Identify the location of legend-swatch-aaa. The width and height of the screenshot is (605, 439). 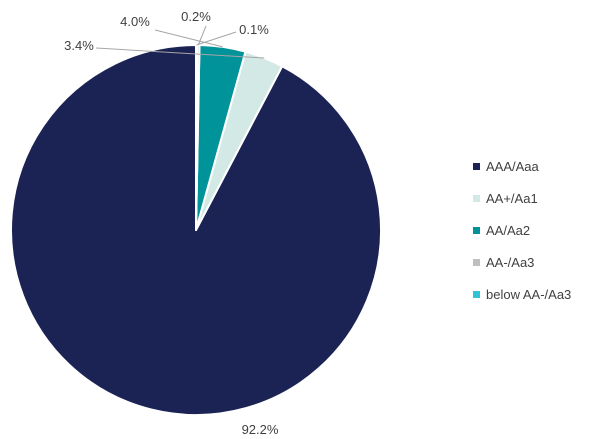
(476, 166).